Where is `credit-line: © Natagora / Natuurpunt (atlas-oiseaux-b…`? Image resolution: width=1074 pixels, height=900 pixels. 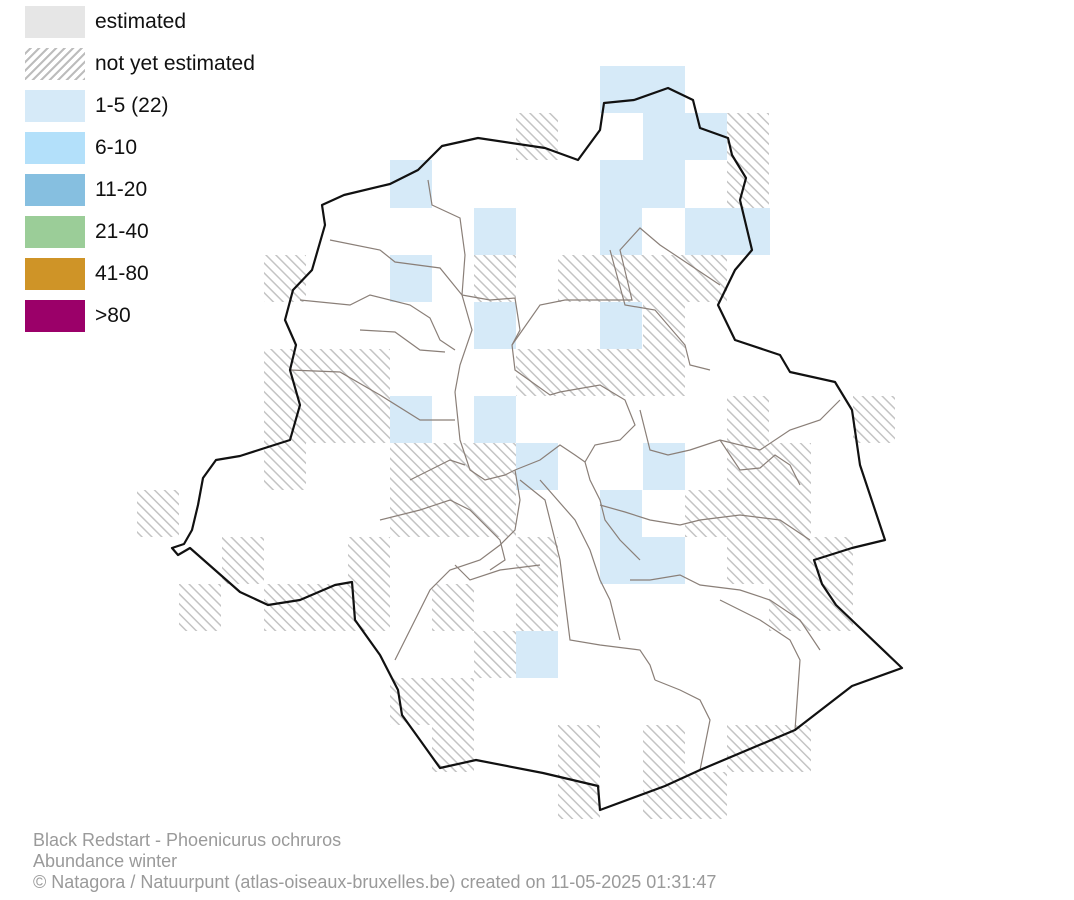 credit-line: © Natagora / Natuurpunt (atlas-oiseaux-b… is located at coordinates (375, 882).